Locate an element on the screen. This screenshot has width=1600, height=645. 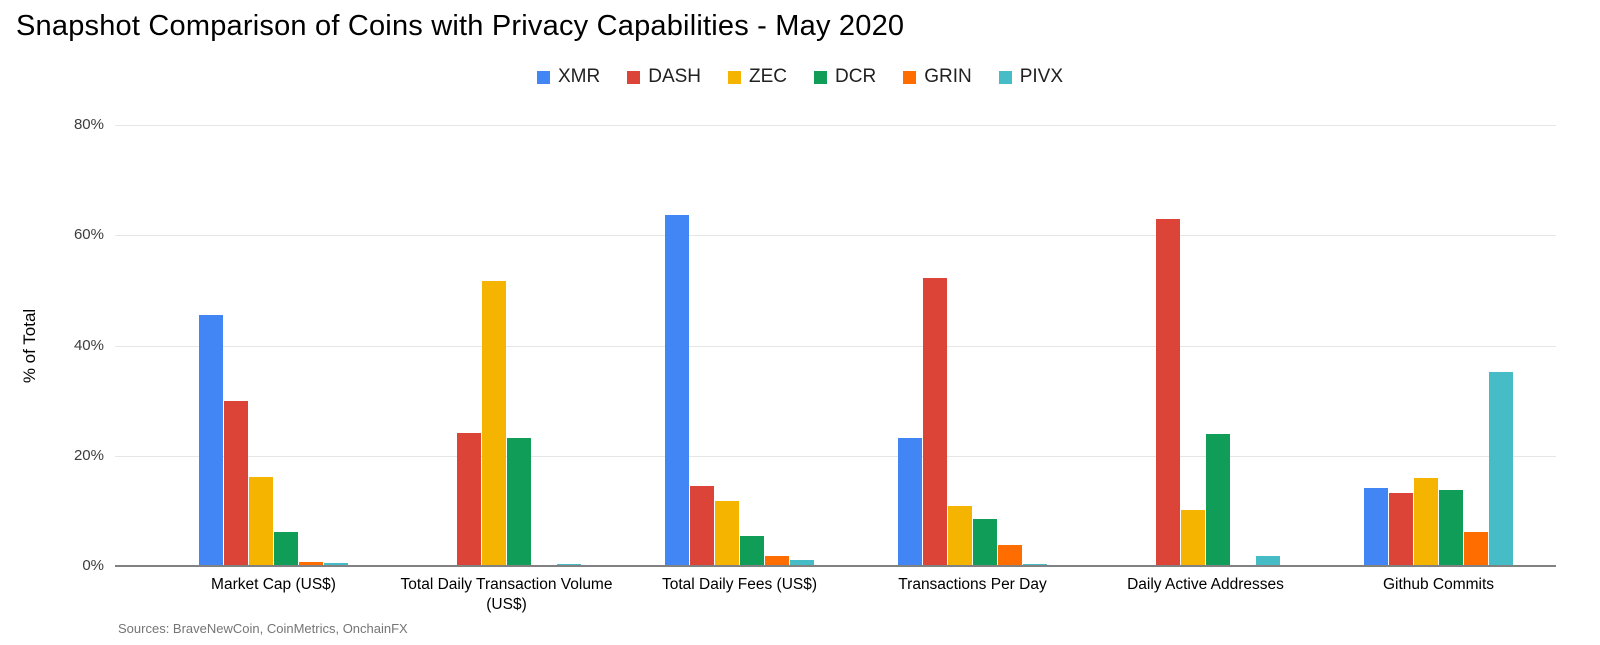
bar-zec-daily-active-addresses is located at coordinates (1193, 537).